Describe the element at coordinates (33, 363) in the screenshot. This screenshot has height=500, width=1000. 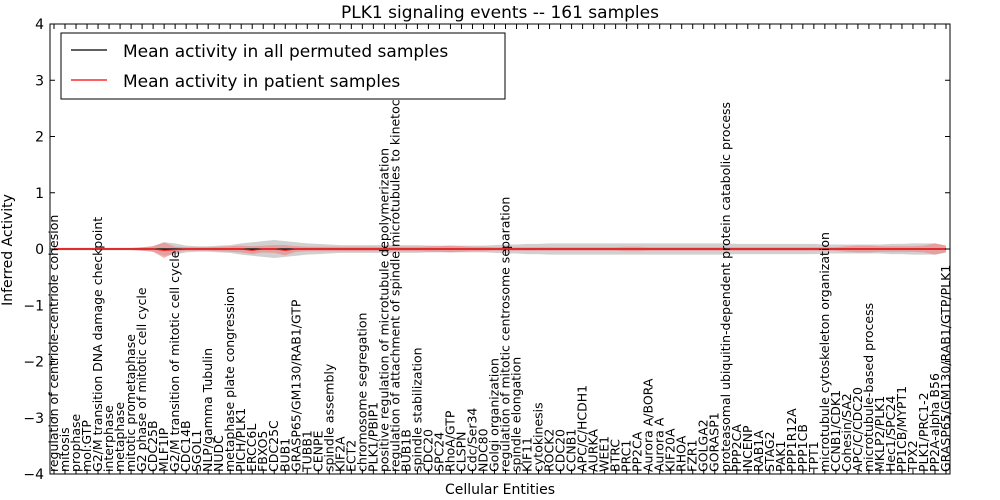
I see `y-tick-label: −2` at that location.